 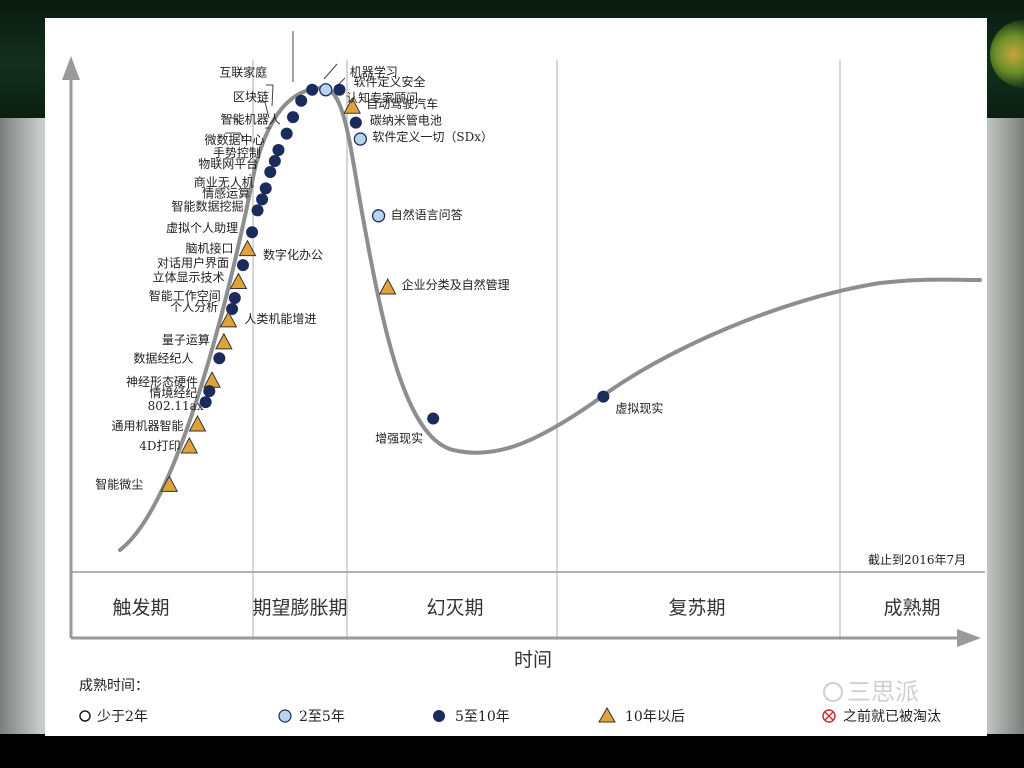 What do you see at coordinates (210, 248) in the screenshot?
I see `data-label: 脑机接口` at bounding box center [210, 248].